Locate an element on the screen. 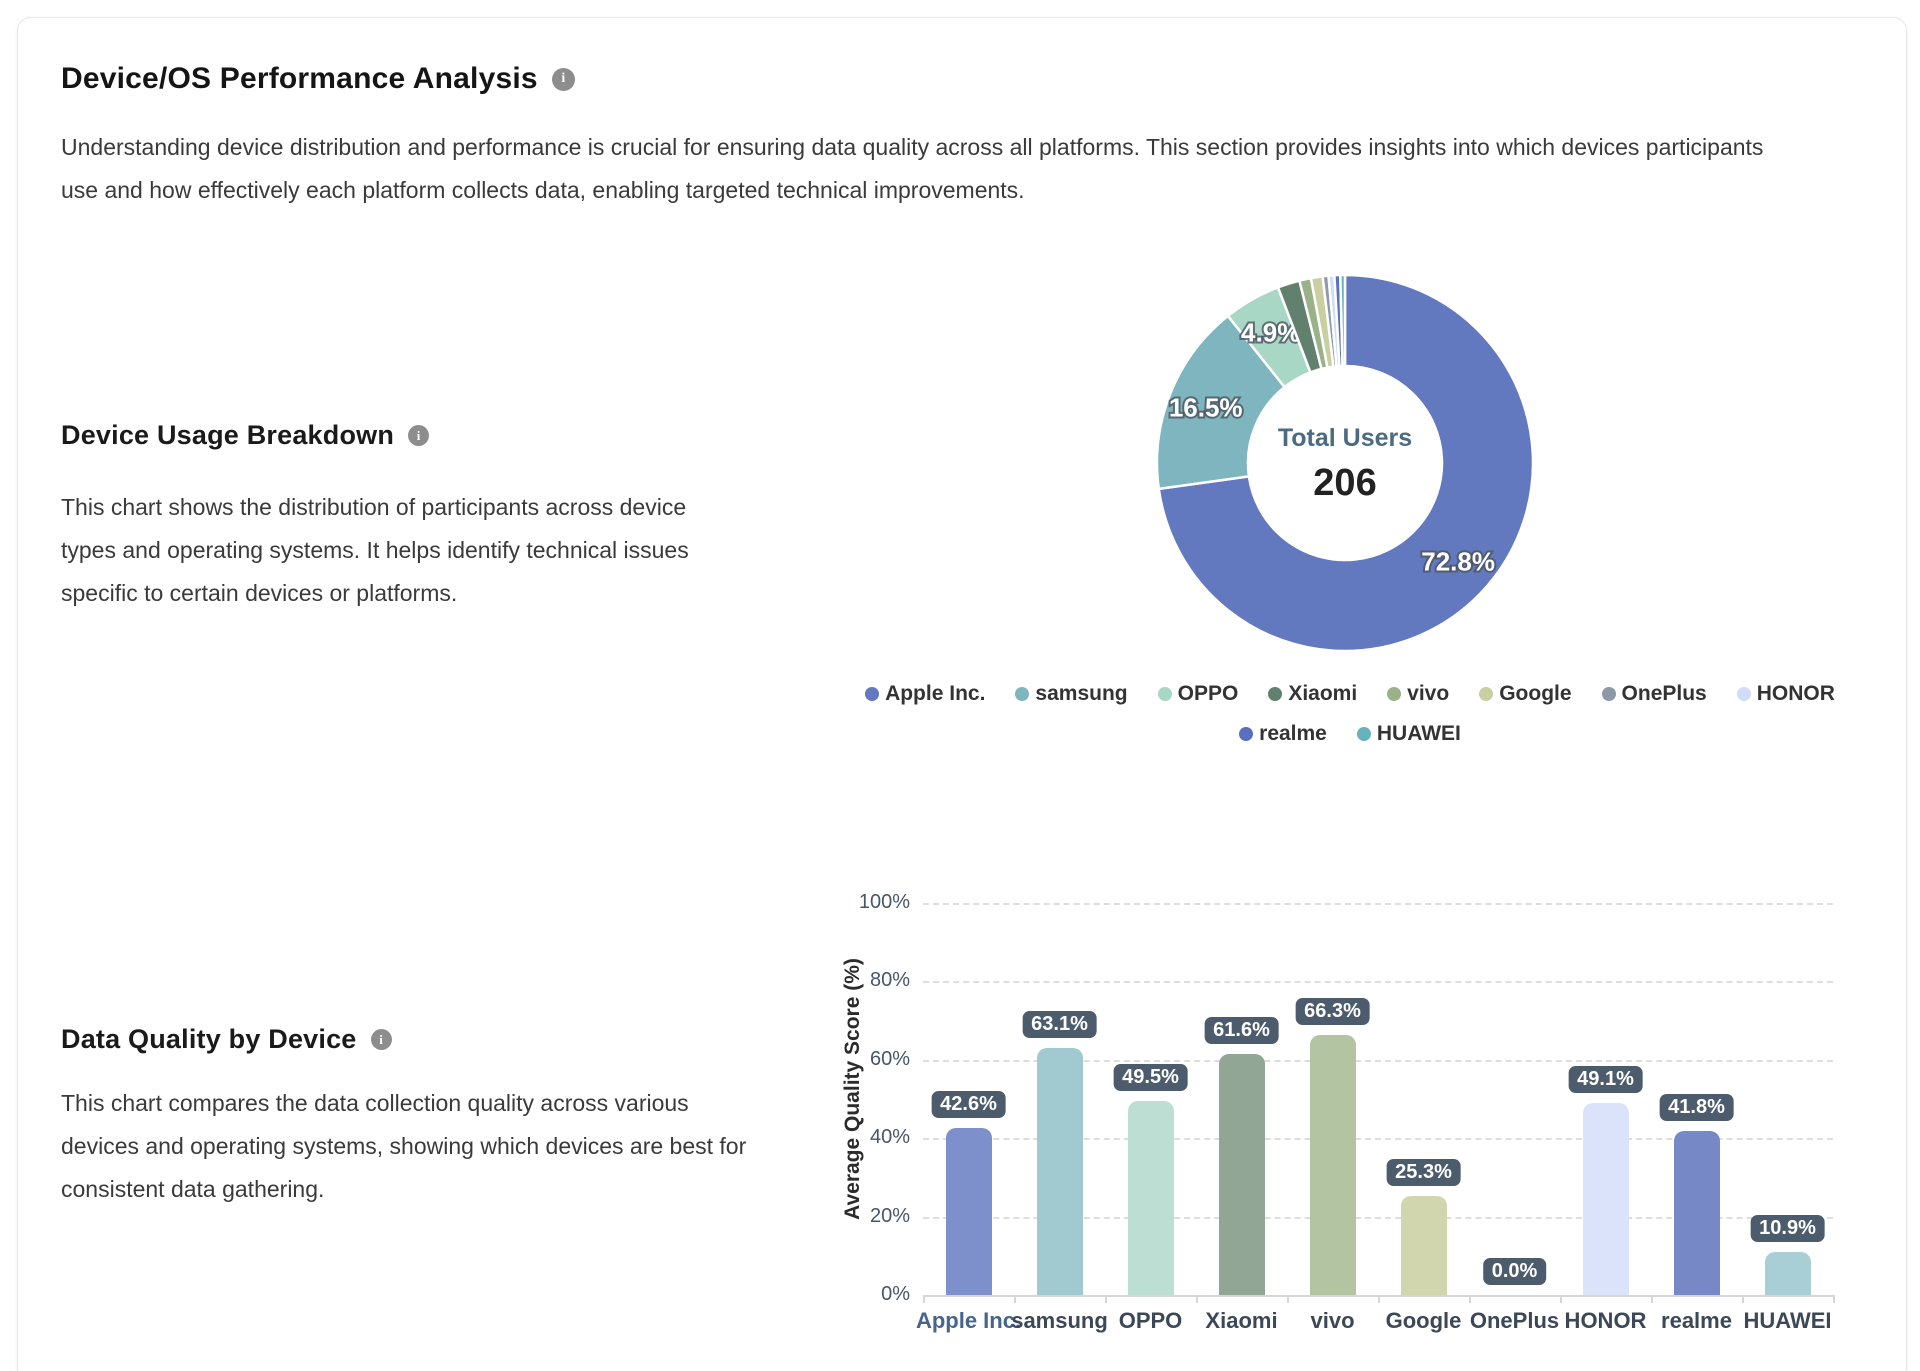  legend-item-oneplus: OnePlus is located at coordinates (1654, 694).